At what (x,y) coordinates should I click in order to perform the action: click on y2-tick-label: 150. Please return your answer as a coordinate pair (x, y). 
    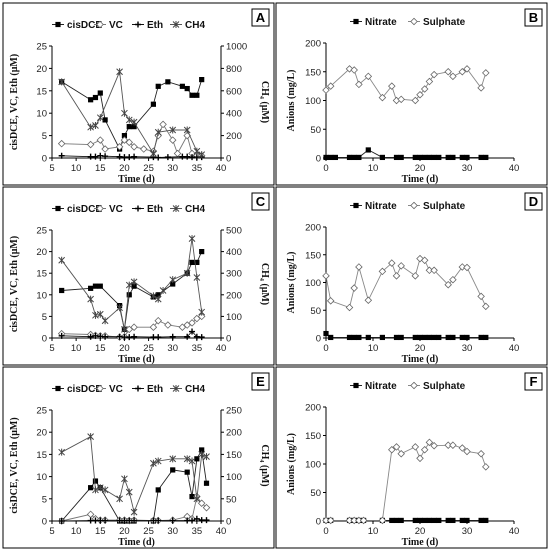
    Looking at the image, I should click on (234, 455).